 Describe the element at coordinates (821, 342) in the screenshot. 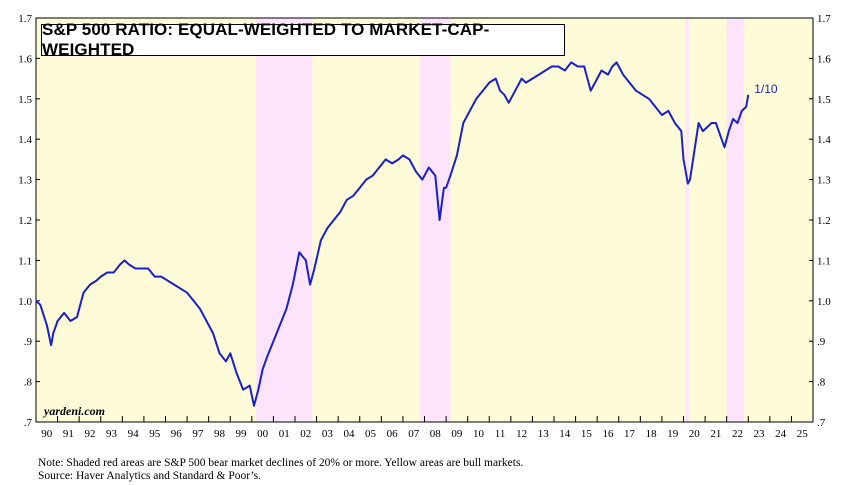

I see `y-tick-label-right-8: .9` at that location.